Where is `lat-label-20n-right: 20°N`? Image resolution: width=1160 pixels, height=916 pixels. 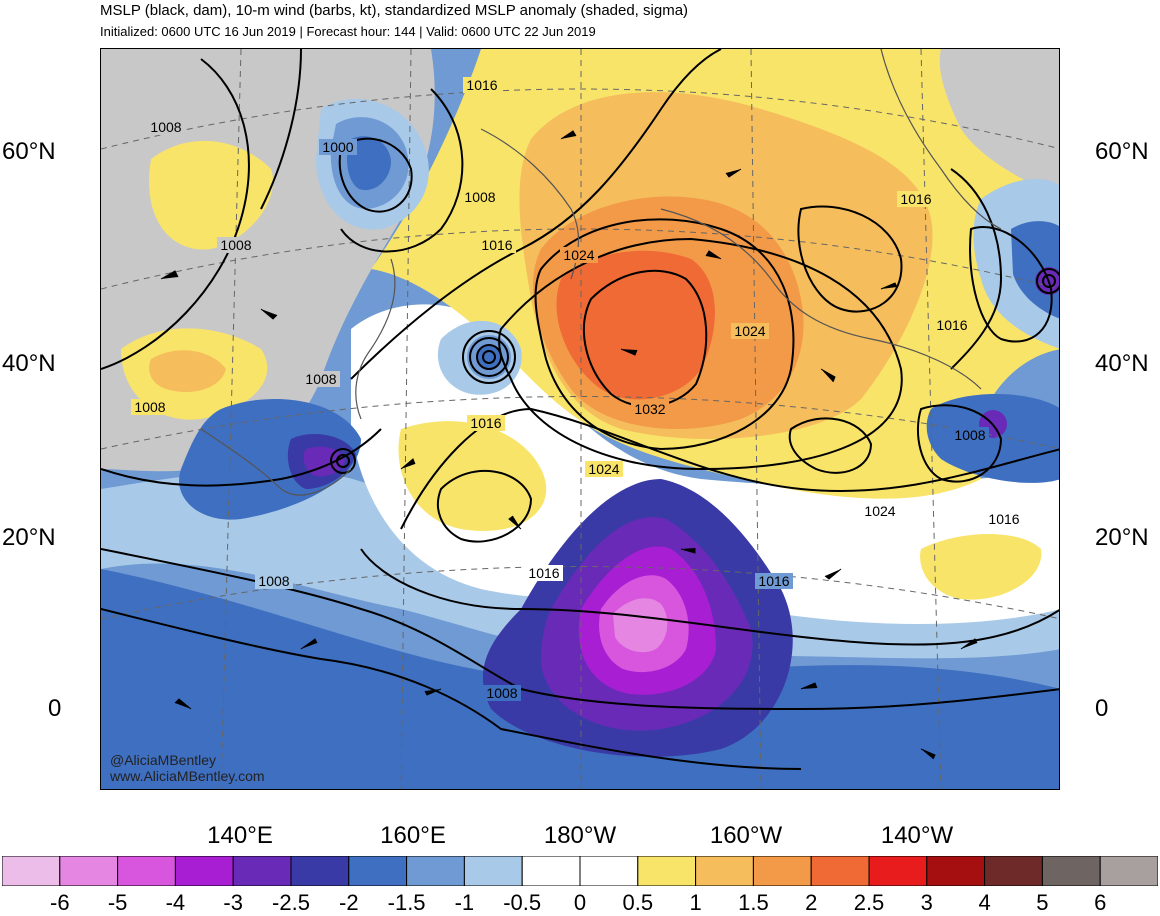 lat-label-20n-right: 20°N is located at coordinates (1122, 537).